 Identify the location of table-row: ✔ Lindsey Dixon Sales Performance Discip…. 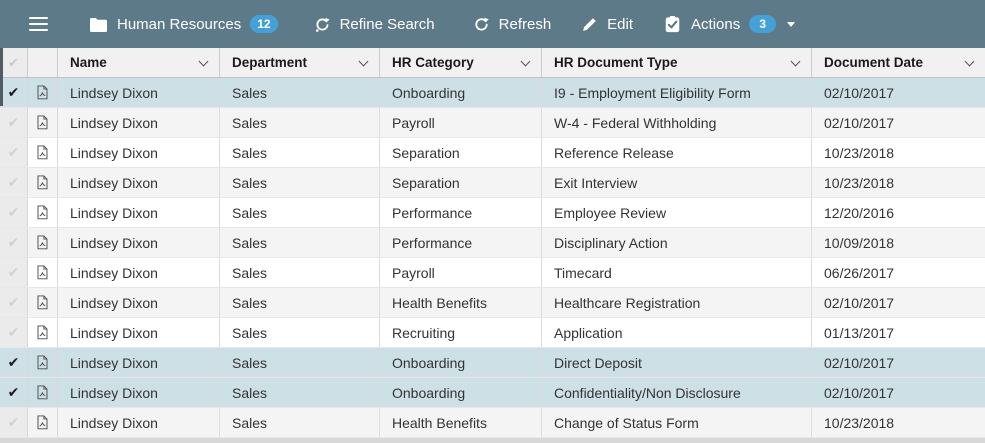
(492, 243).